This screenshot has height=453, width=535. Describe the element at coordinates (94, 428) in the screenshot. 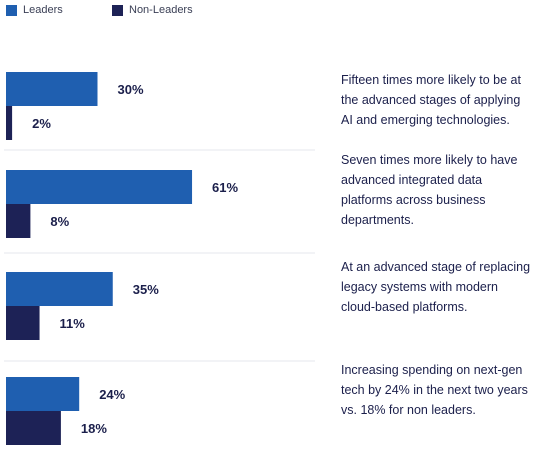

I see `data-label-non-leaders-4: 18%` at that location.